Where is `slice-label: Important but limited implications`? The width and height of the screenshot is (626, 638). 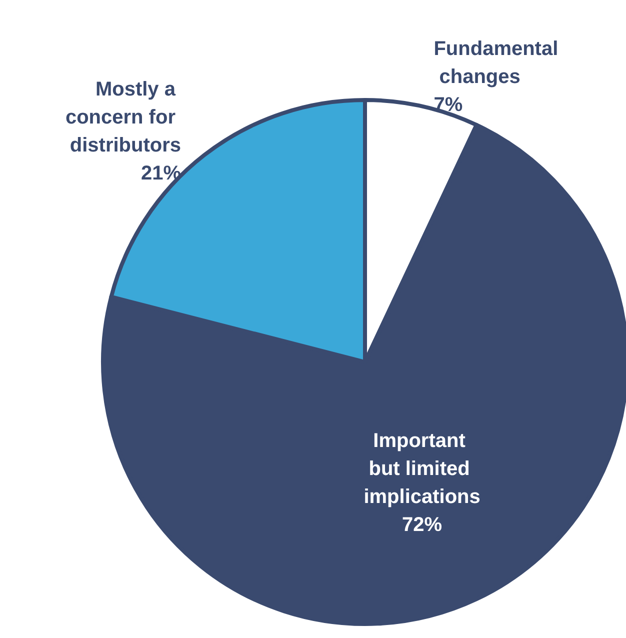 slice-label: Important but limited implications is located at coordinates (422, 469).